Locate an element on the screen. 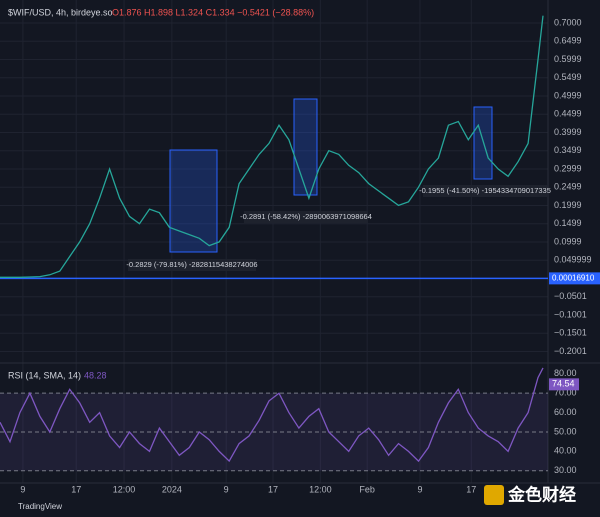 The width and height of the screenshot is (600, 517). watermark: 金色财经 is located at coordinates (541, 494).